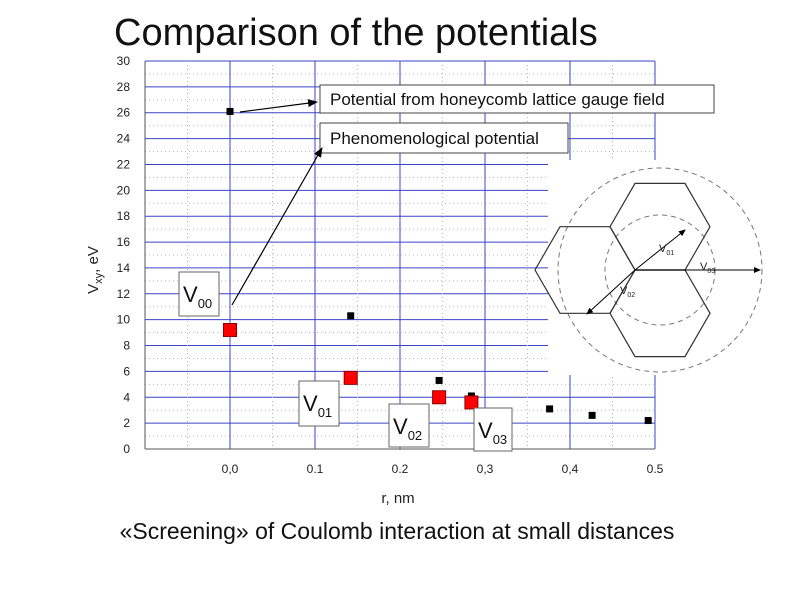 The width and height of the screenshot is (794, 595). Describe the element at coordinates (95, 270) in the screenshot. I see `y-axis-label: Vxy, eV` at that location.